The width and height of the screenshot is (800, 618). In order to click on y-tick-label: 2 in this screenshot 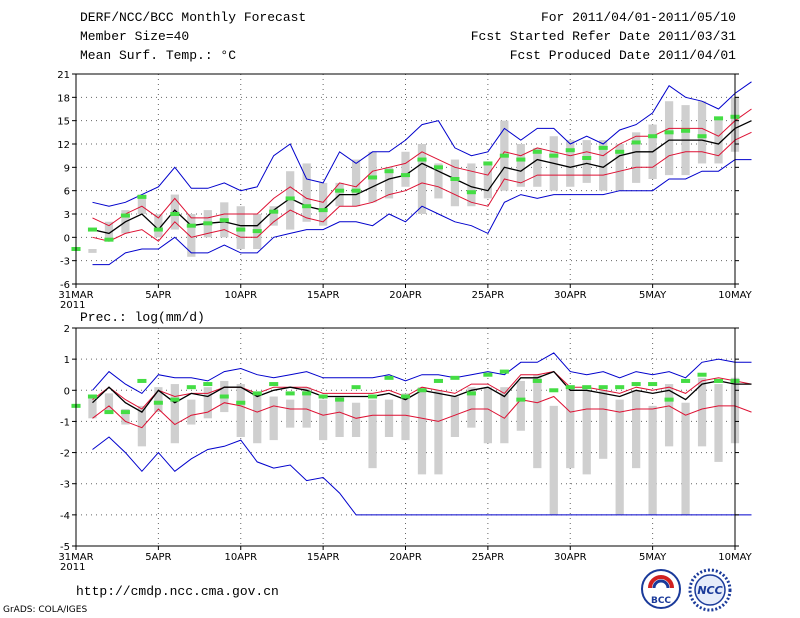, I will do `click(67, 329)`.